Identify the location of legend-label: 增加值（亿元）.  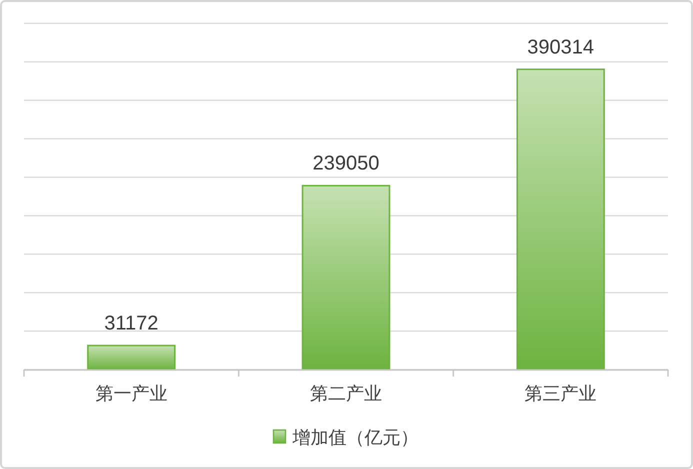
(355, 438).